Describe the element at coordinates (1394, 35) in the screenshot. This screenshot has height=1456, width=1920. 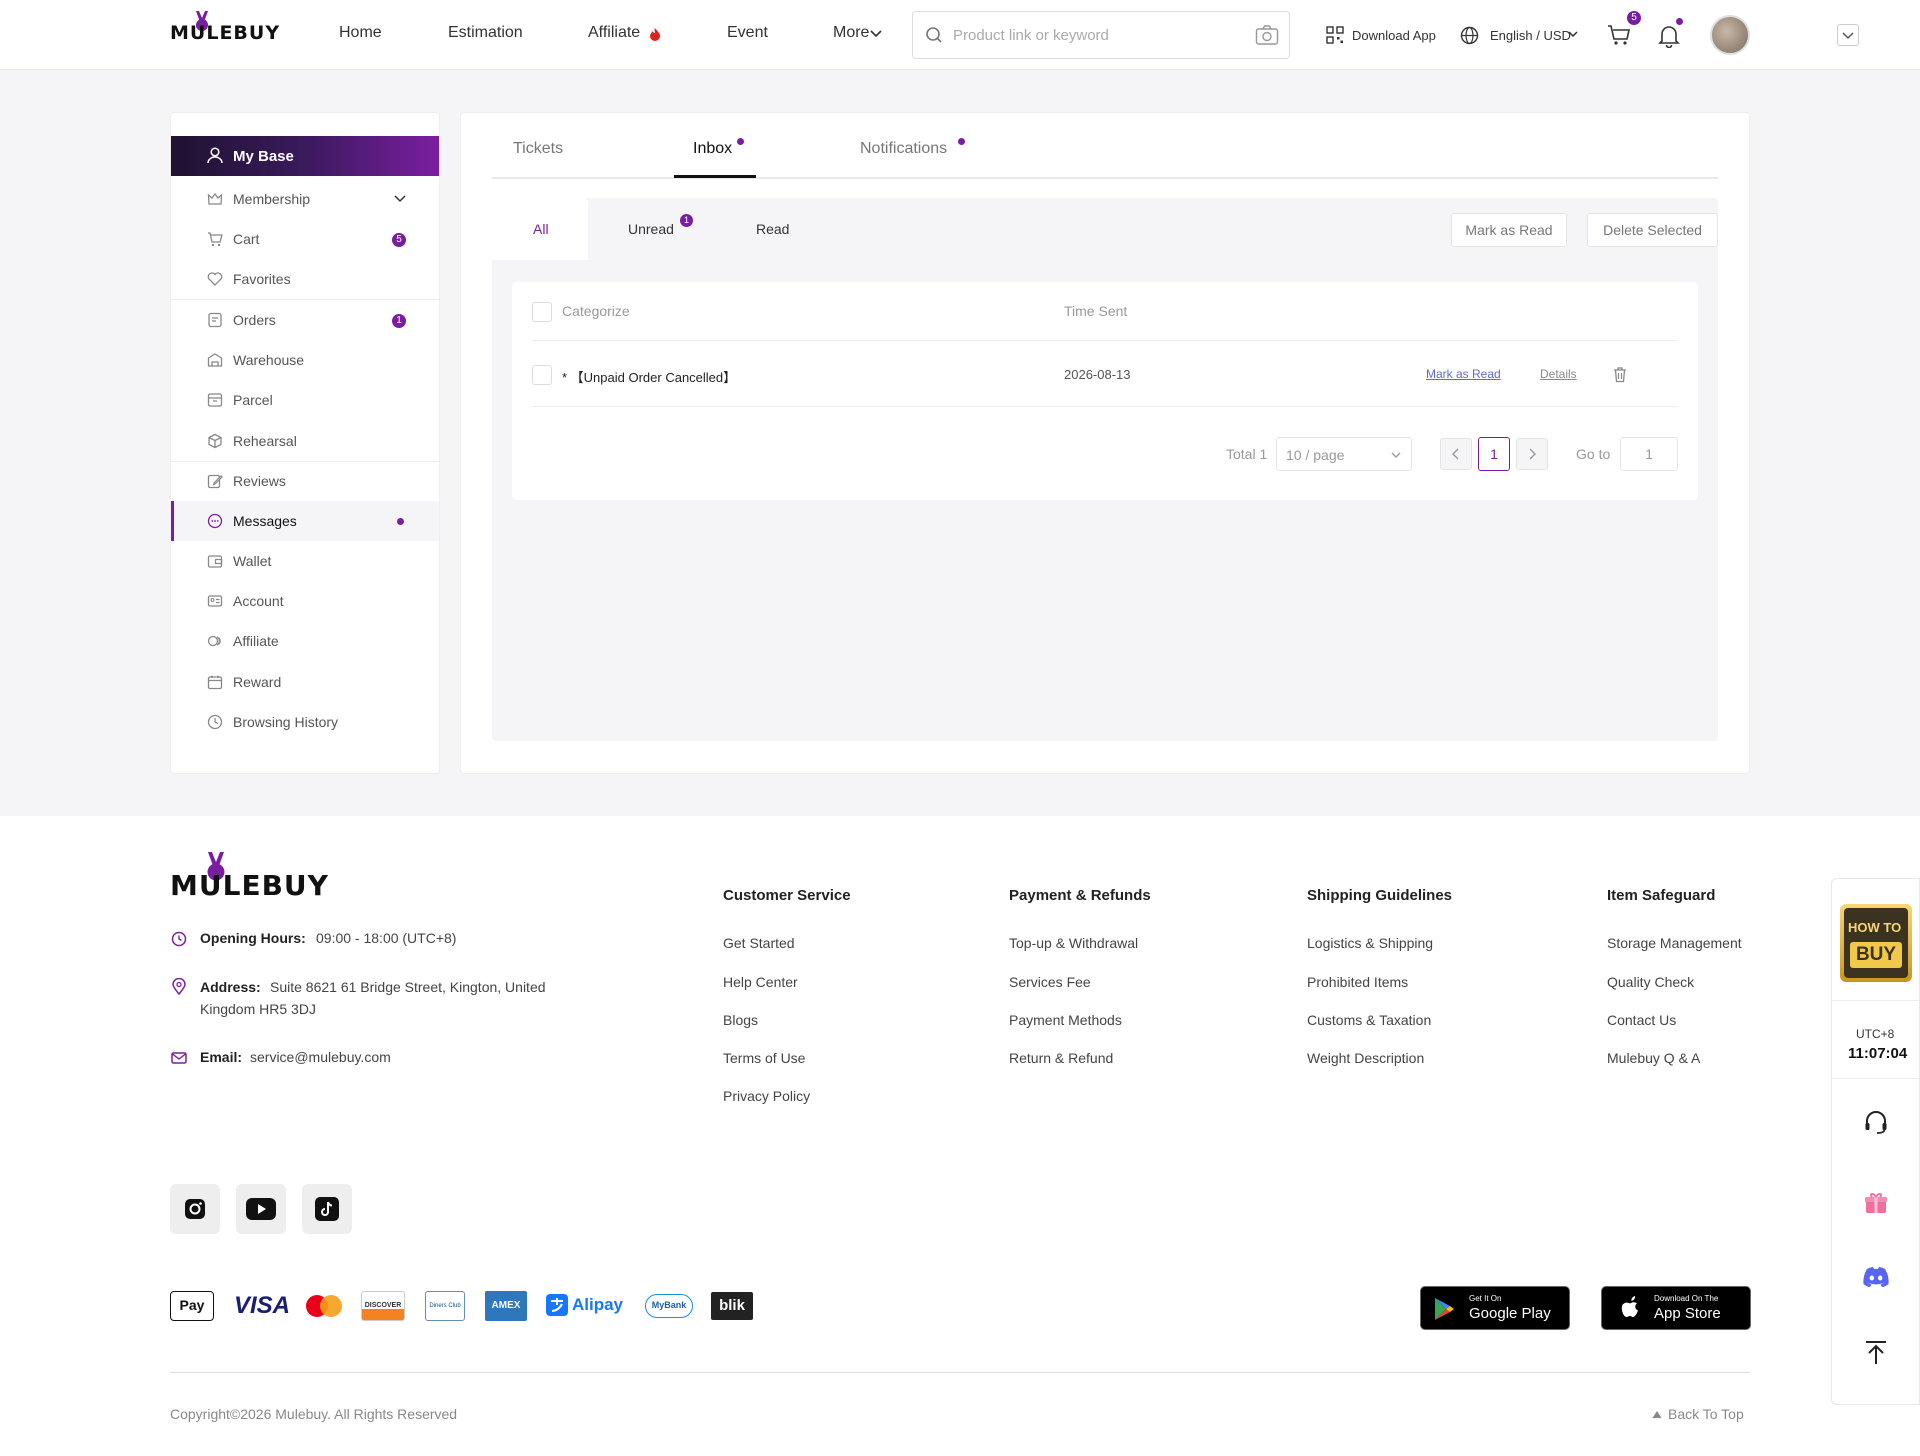
I see `download-app-link: Download App` at that location.